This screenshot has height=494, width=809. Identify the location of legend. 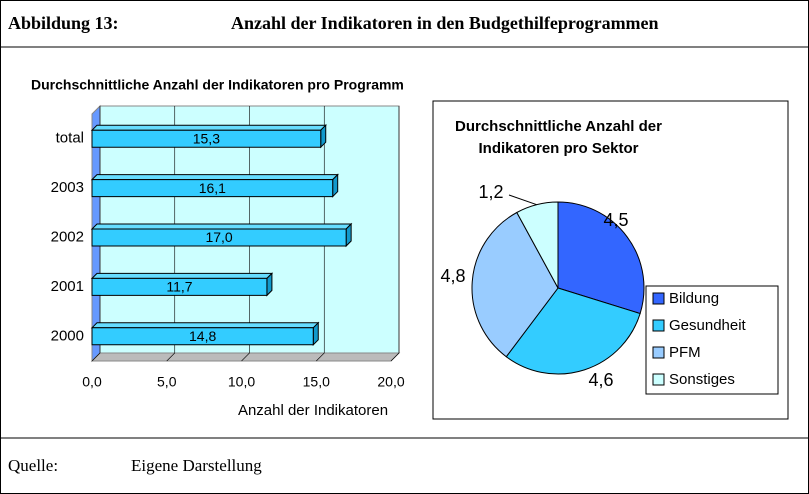
(712, 340).